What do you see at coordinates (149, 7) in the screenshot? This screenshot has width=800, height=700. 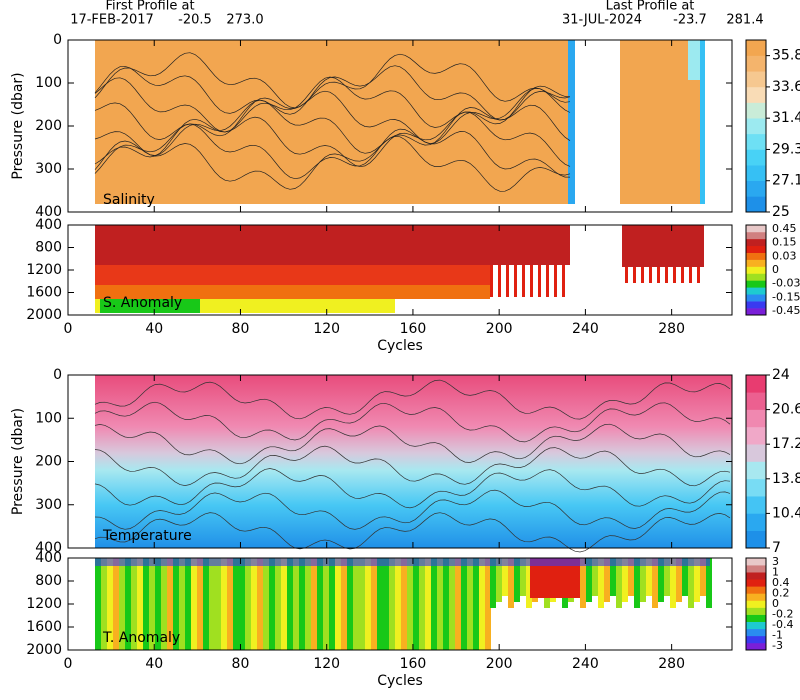 I see `first-label: First Profile at` at bounding box center [149, 7].